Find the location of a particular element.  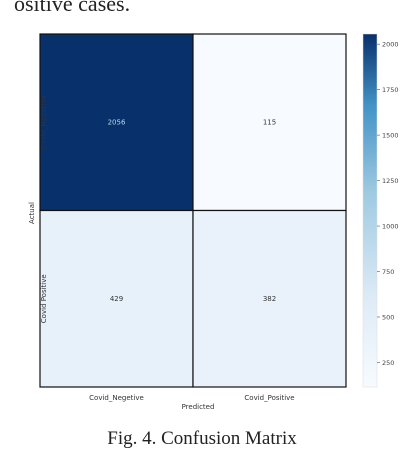

cell-value-label: 2056 is located at coordinates (117, 122).